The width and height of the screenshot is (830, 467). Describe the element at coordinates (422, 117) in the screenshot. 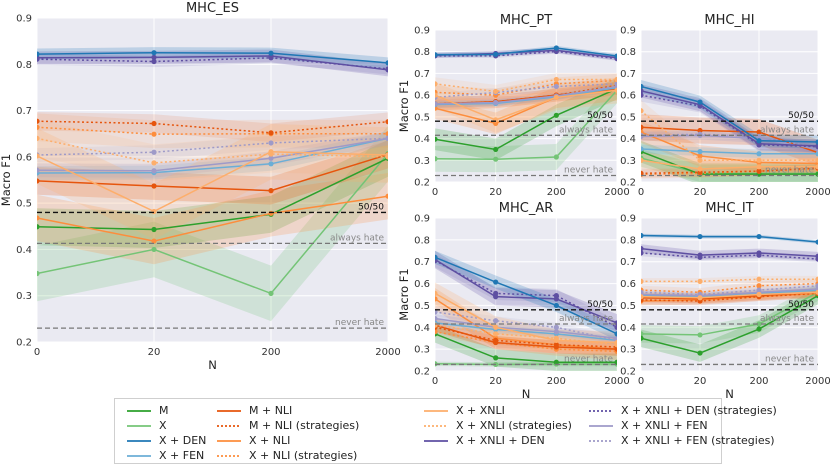

I see `y-tick-label: 0.5` at that location.